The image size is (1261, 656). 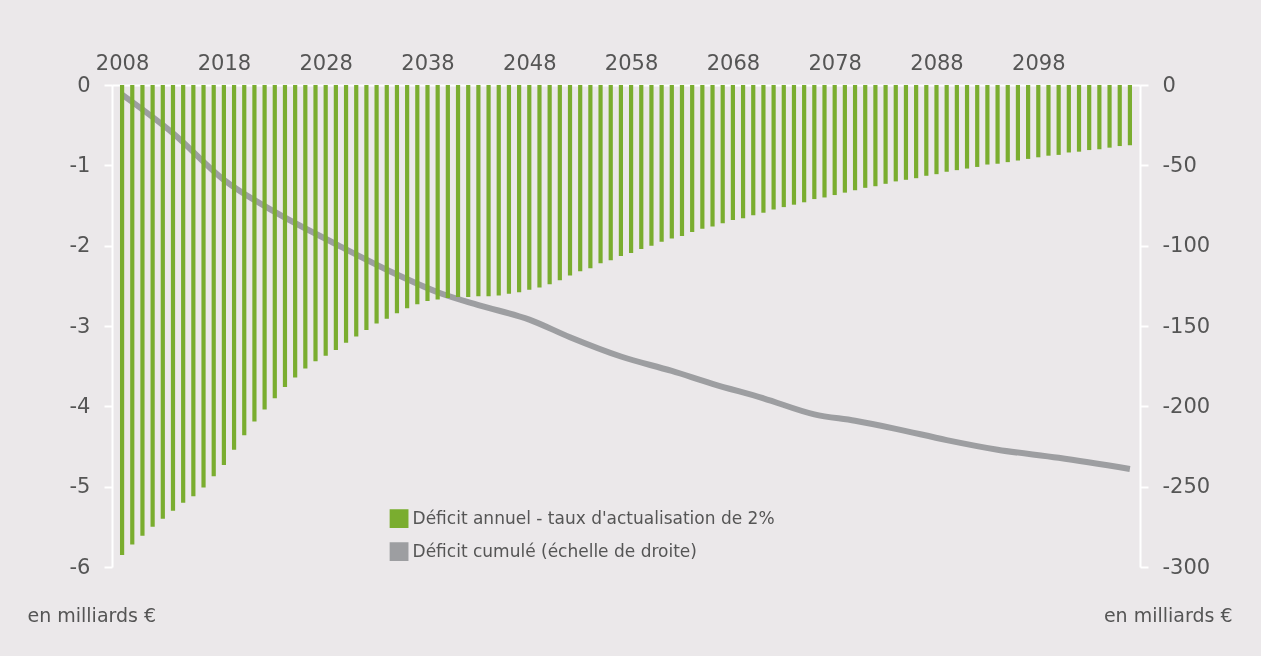 What do you see at coordinates (554, 550) in the screenshot?
I see `legend-label: Déficit cumulé (échelle de droite)` at bounding box center [554, 550].